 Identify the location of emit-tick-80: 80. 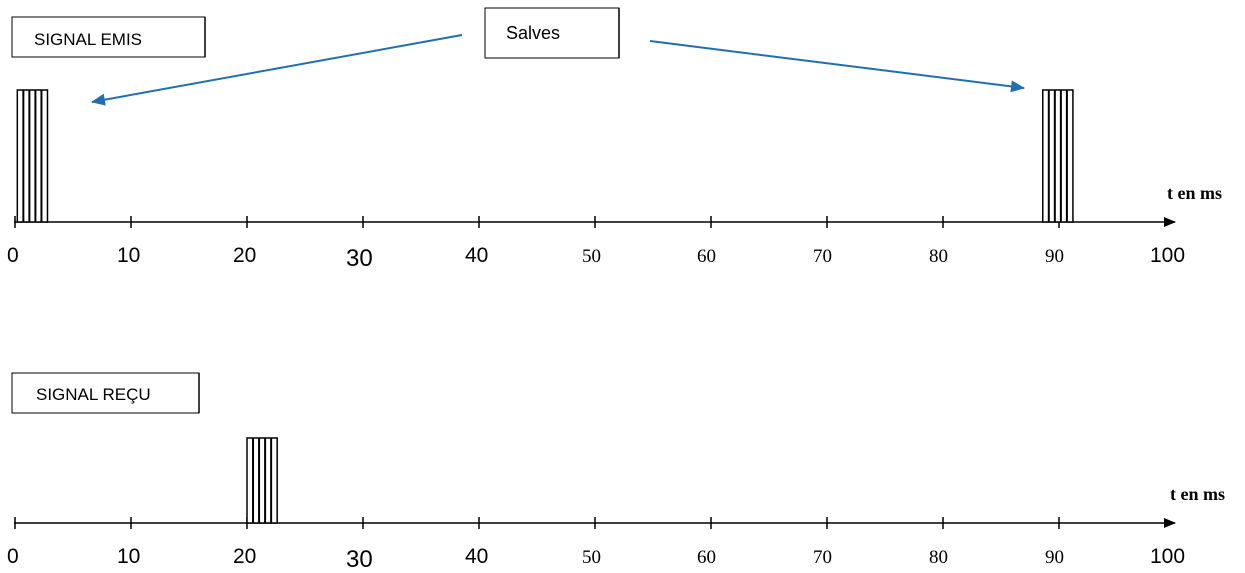
(938, 256).